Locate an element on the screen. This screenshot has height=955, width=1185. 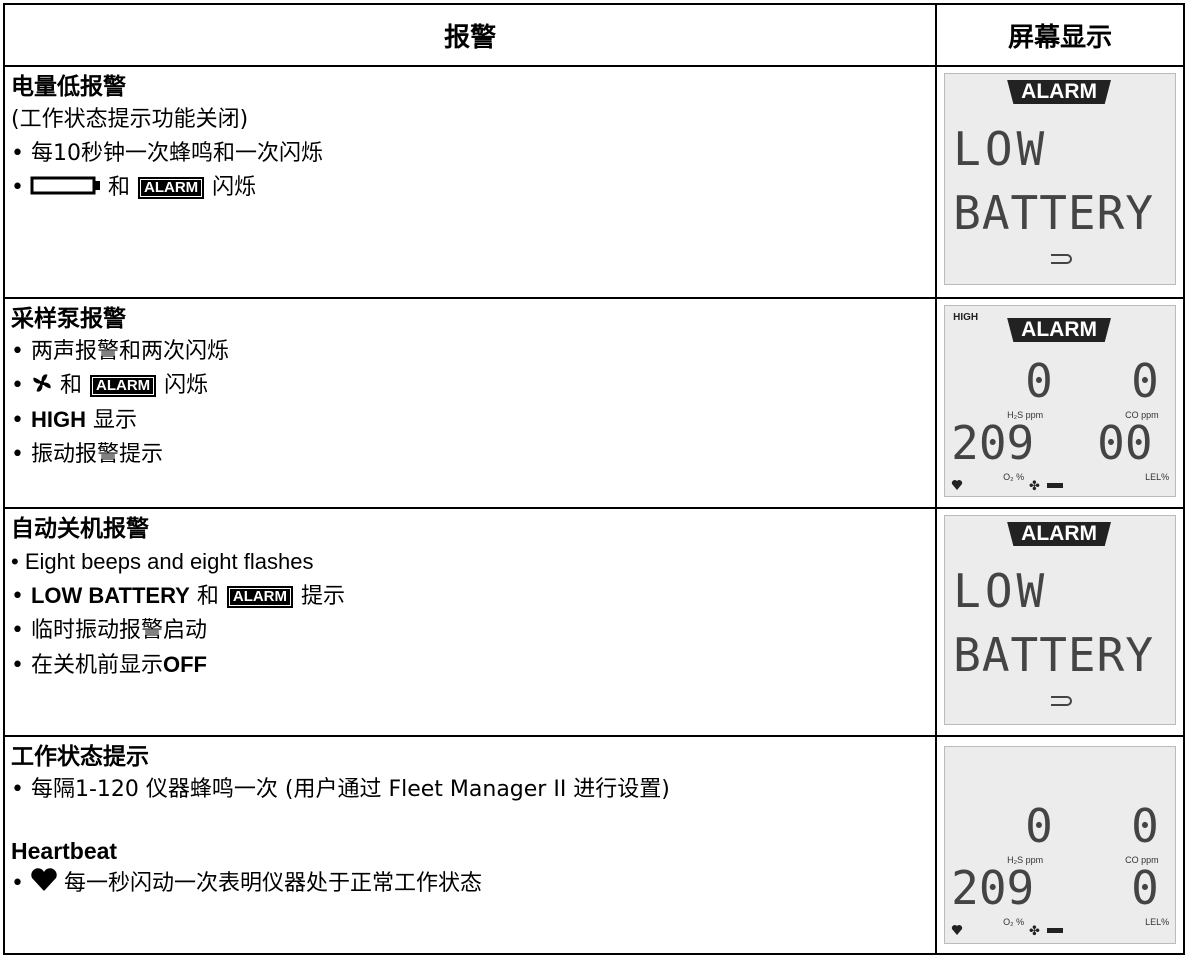
header-row: 报警 屏幕显示 is located at coordinates (593, 35).